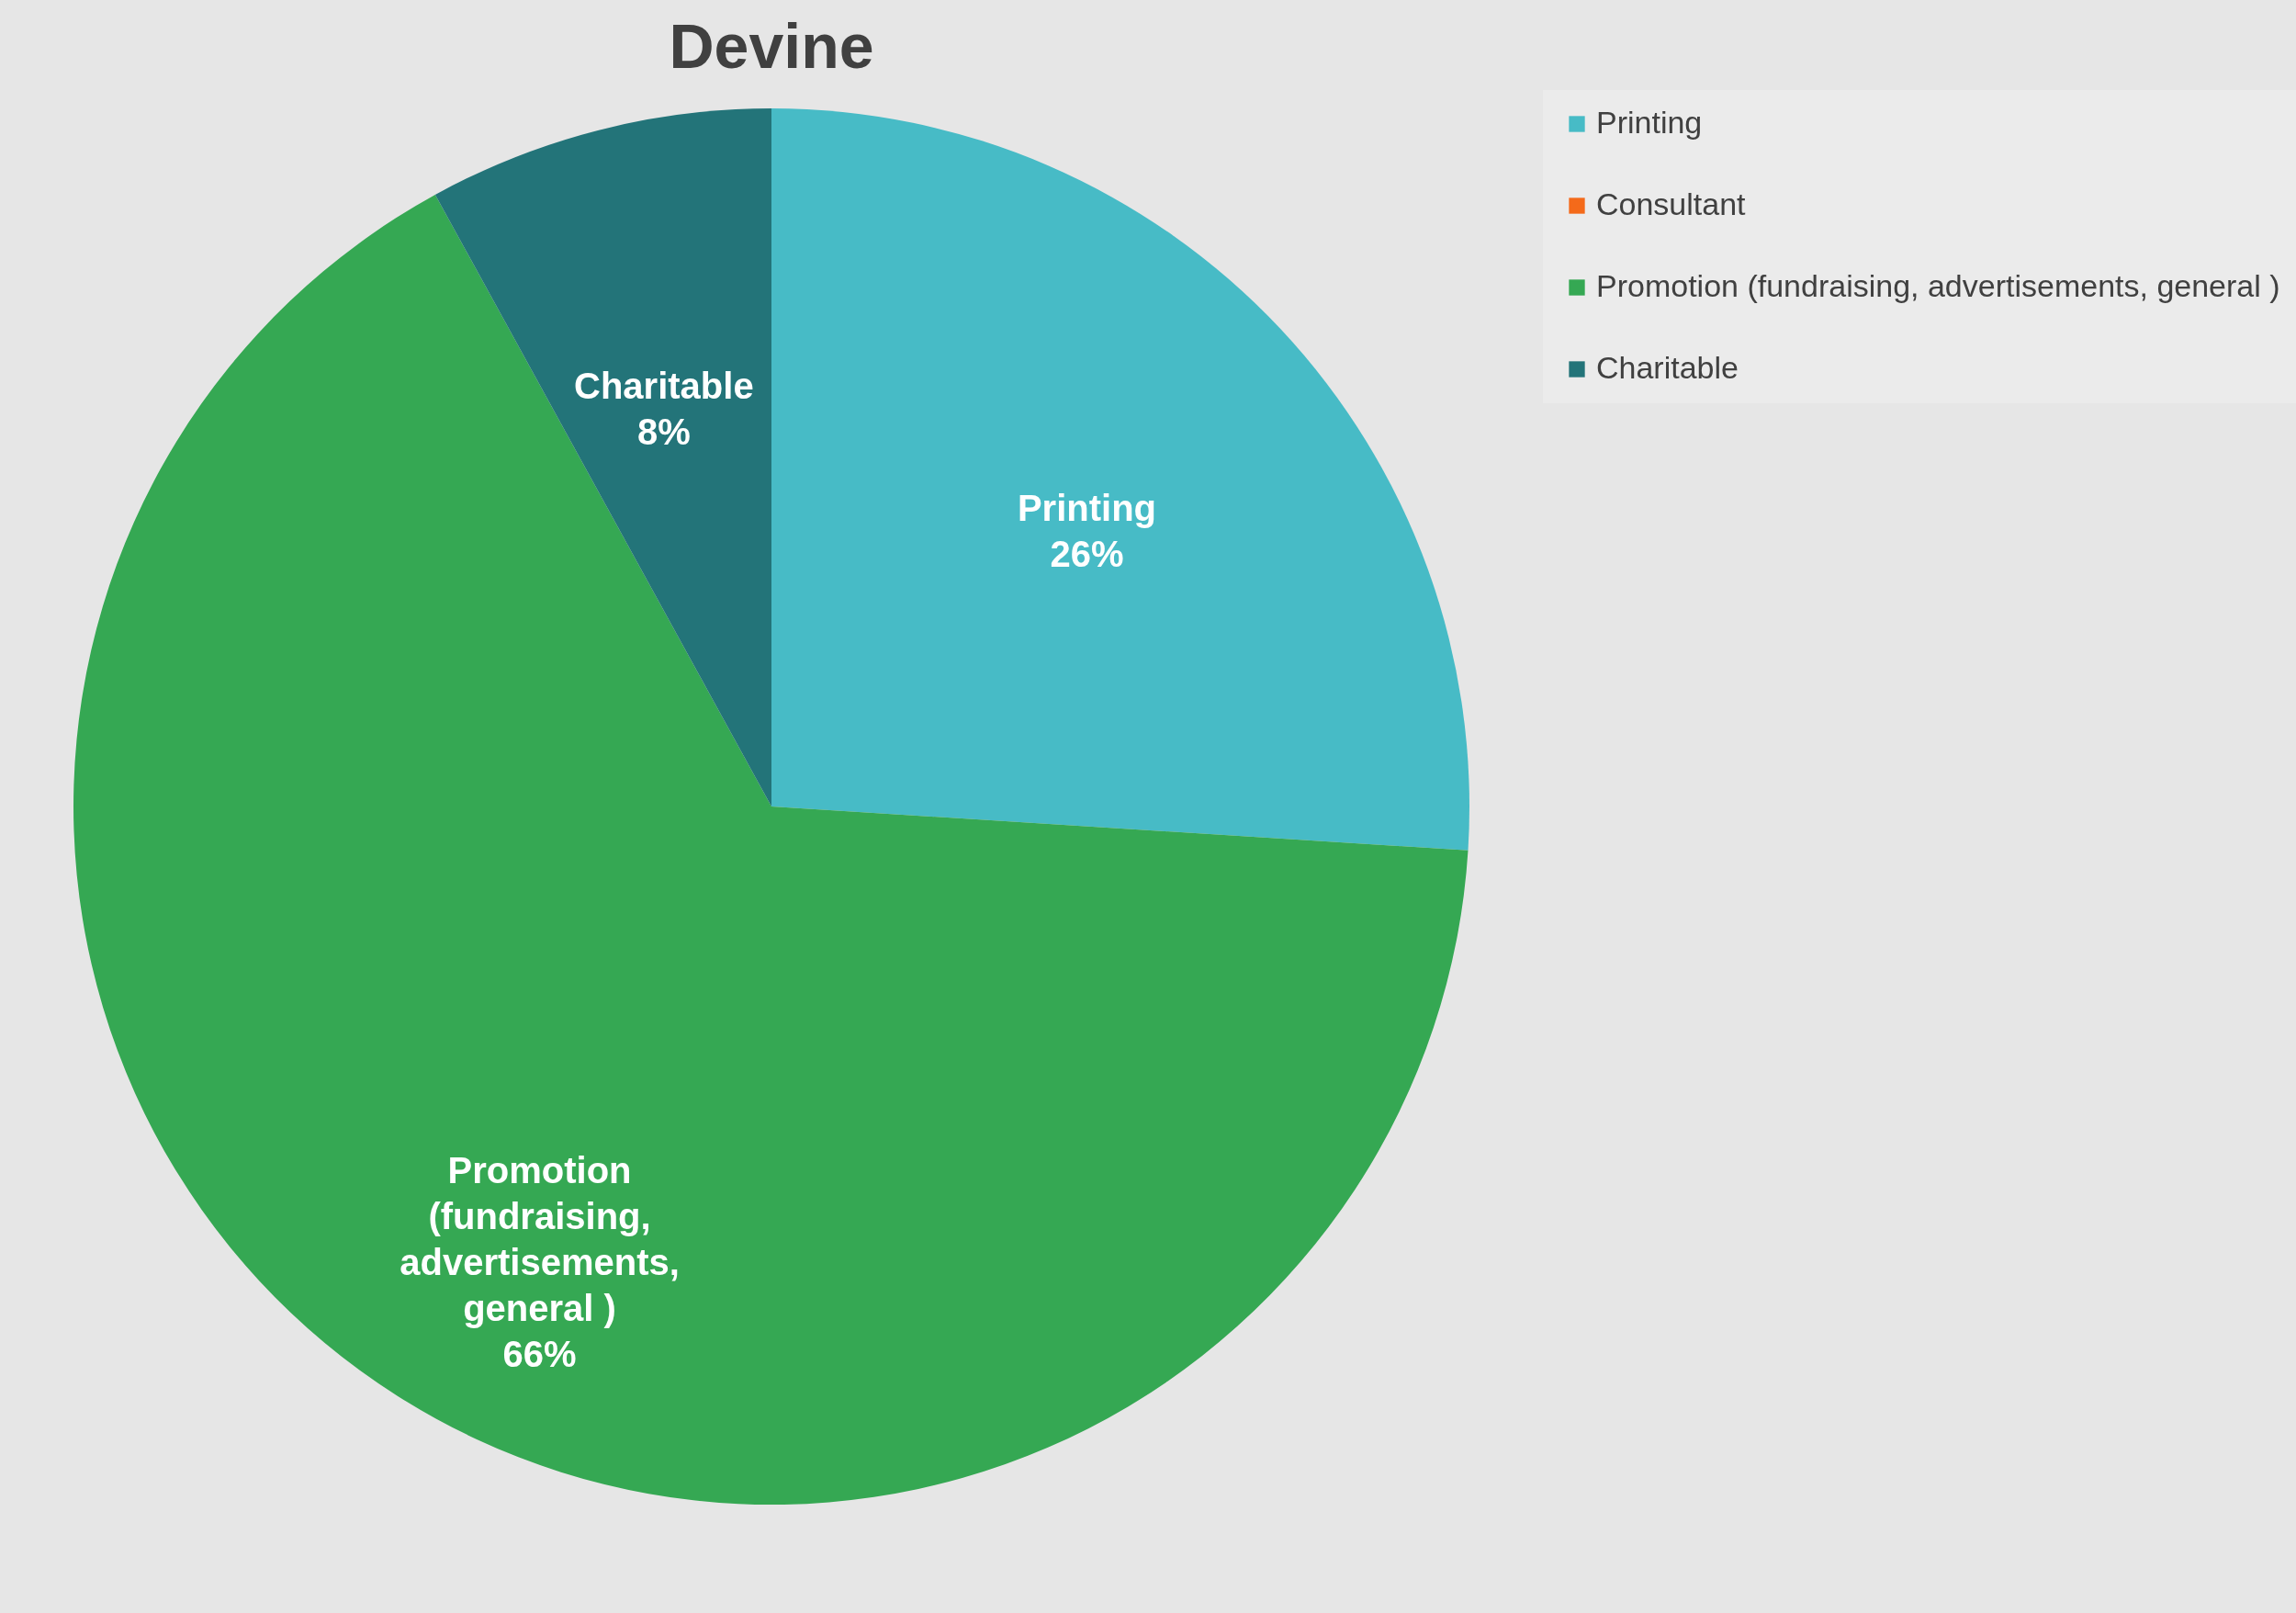  Describe the element at coordinates (1671, 204) in the screenshot. I see `legend-label: Consultant` at that location.